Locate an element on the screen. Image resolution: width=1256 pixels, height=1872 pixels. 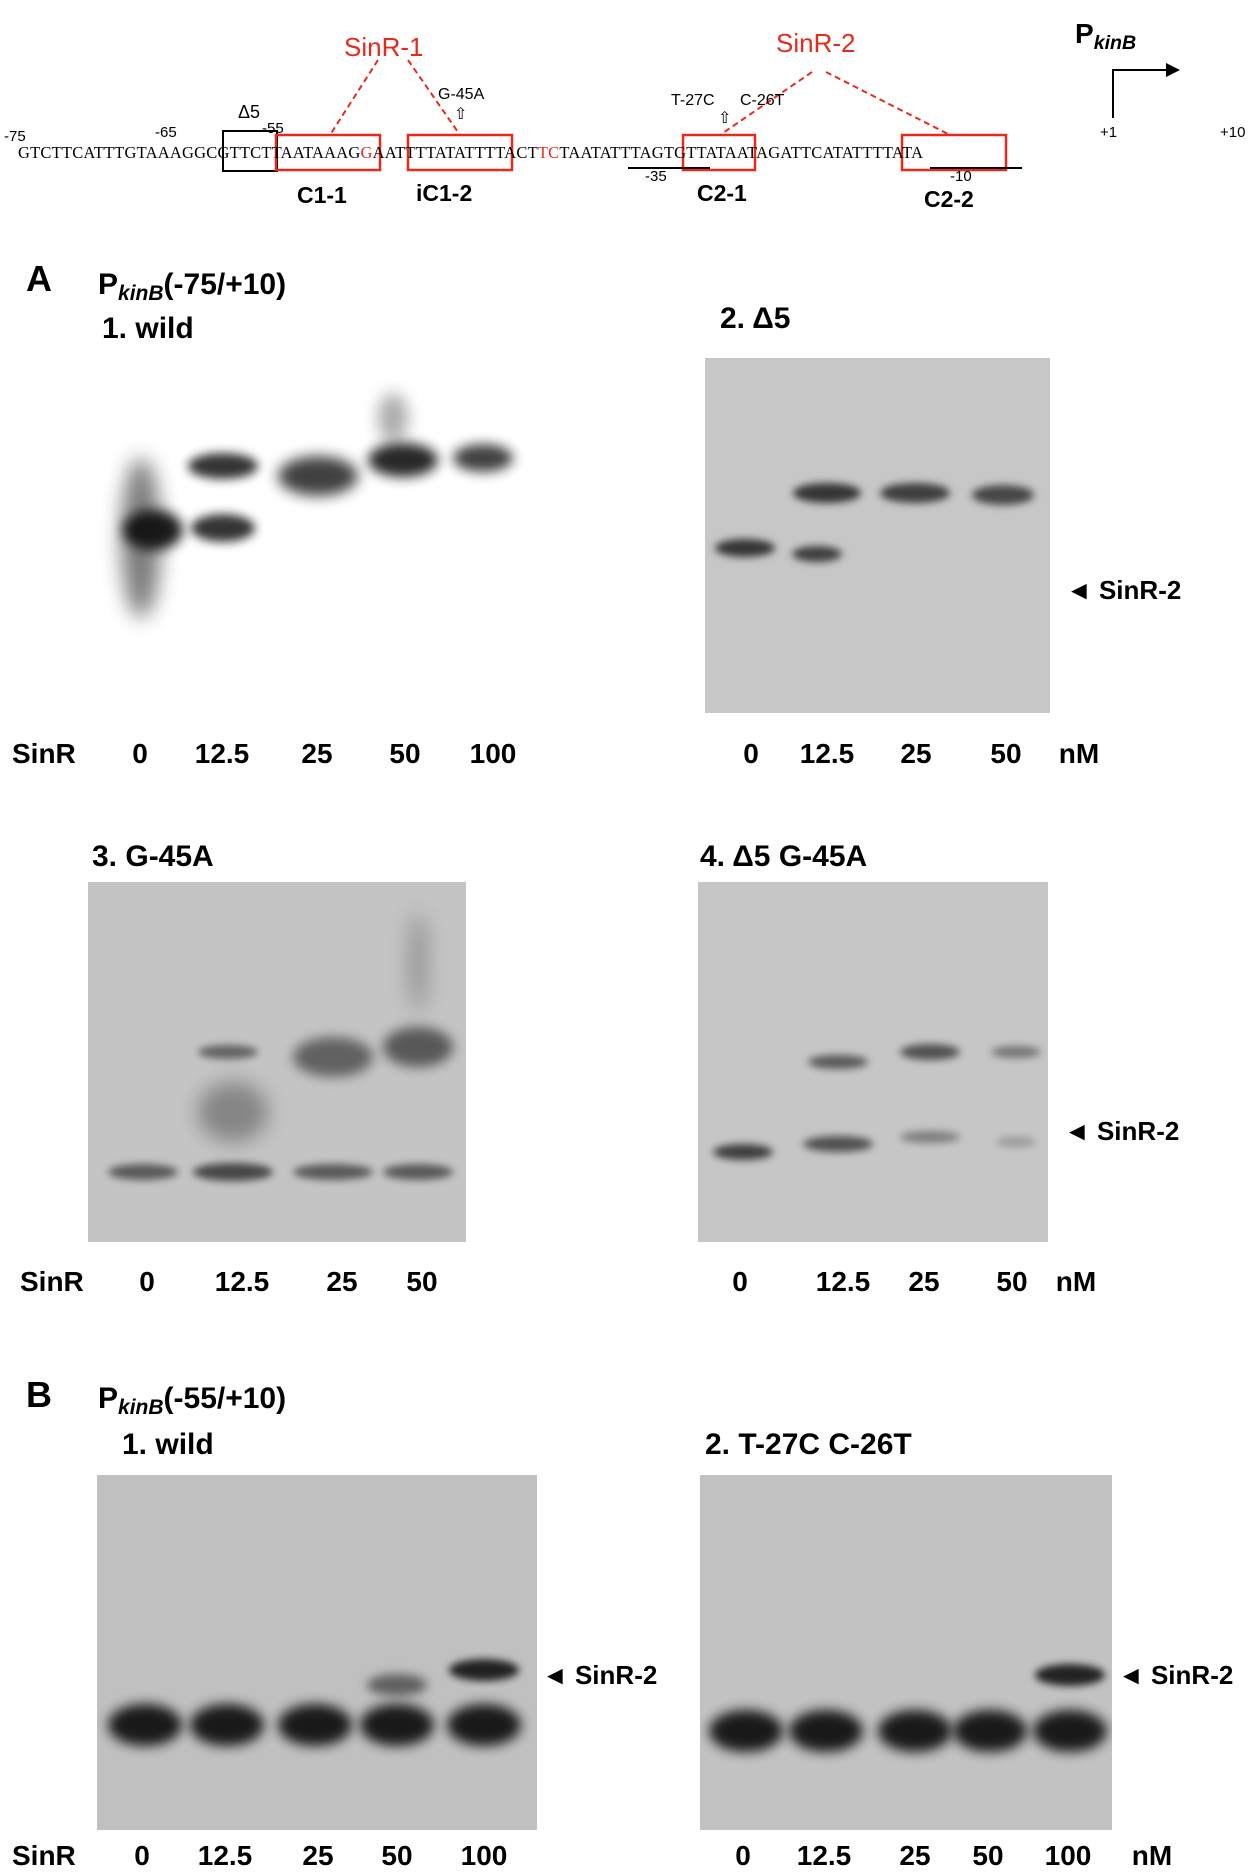
gel-a1 is located at coordinates (318, 535).